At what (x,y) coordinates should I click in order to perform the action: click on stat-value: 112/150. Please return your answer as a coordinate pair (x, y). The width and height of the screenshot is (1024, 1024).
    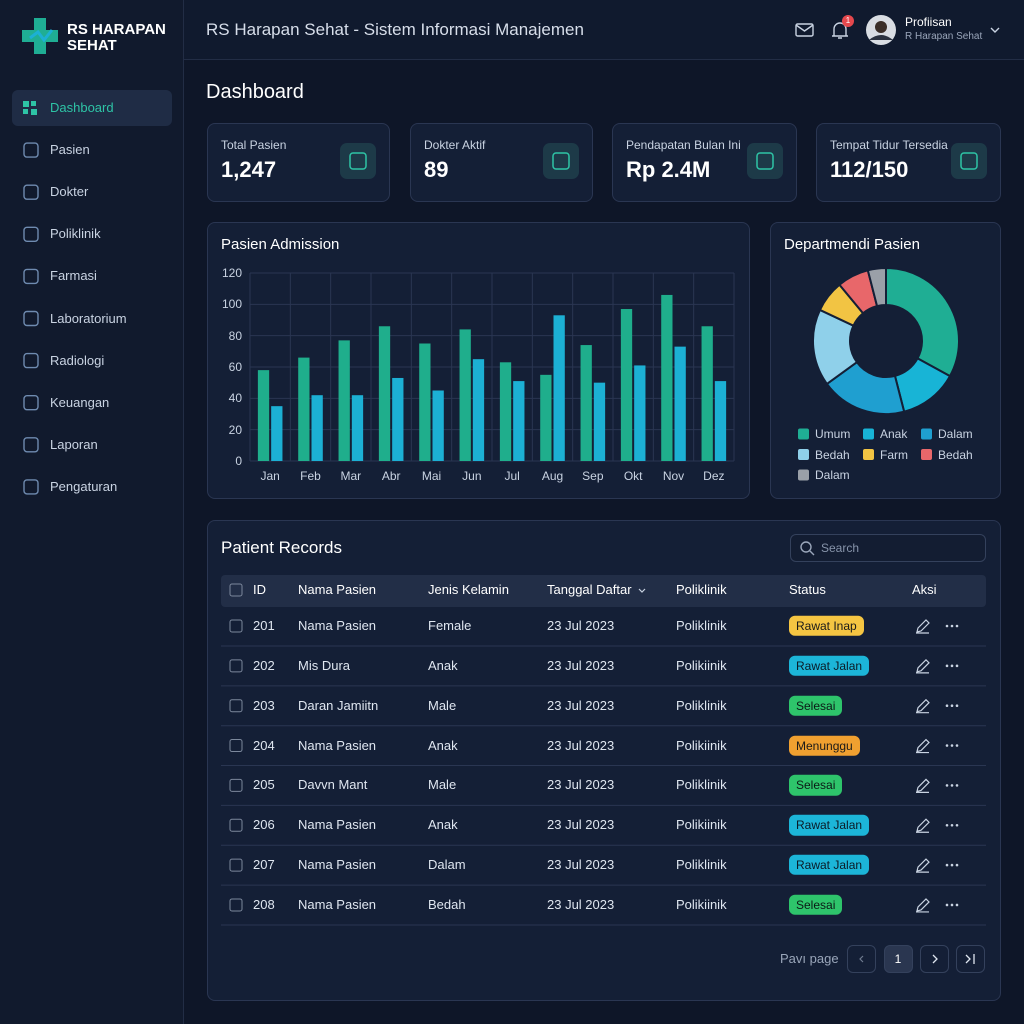
    Looking at the image, I should click on (869, 169).